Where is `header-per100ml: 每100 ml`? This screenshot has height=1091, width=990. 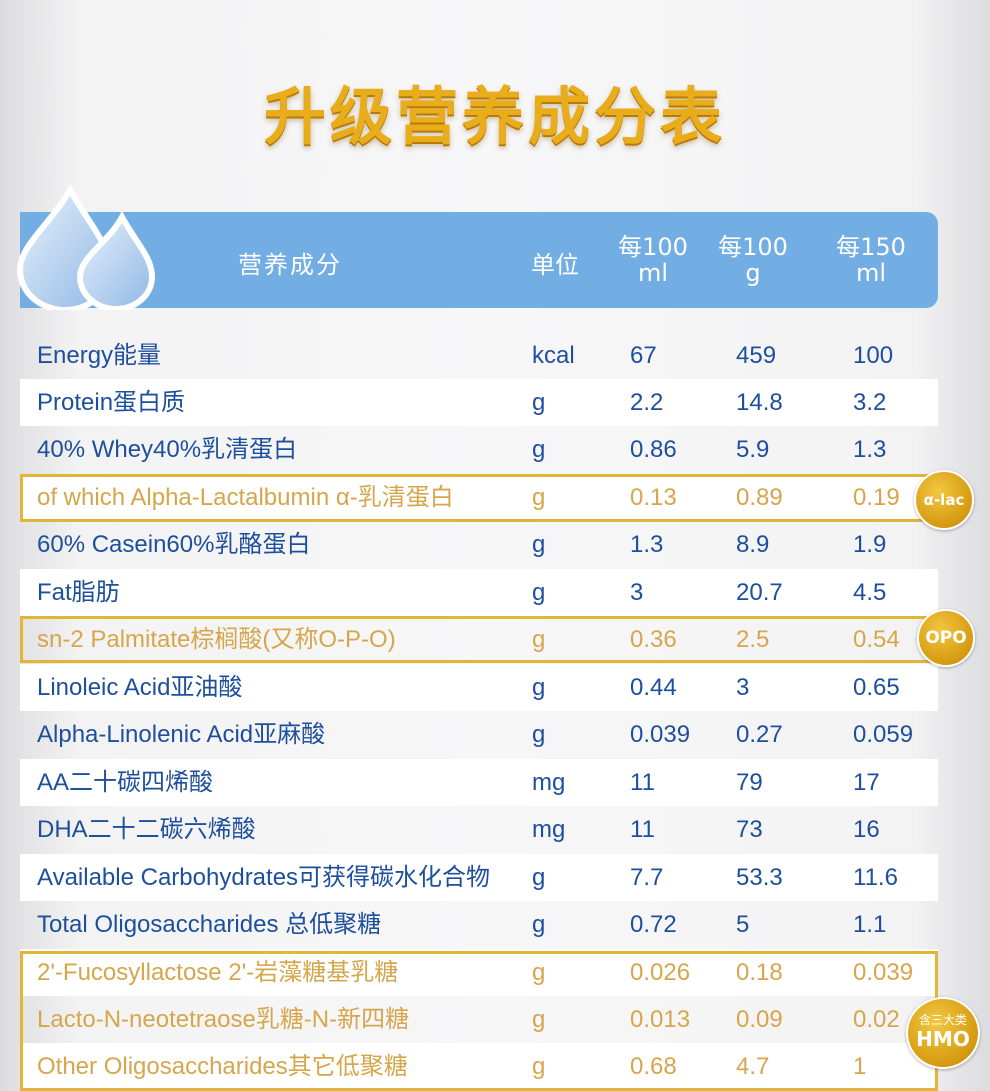 header-per100ml: 每100 ml is located at coordinates (653, 260).